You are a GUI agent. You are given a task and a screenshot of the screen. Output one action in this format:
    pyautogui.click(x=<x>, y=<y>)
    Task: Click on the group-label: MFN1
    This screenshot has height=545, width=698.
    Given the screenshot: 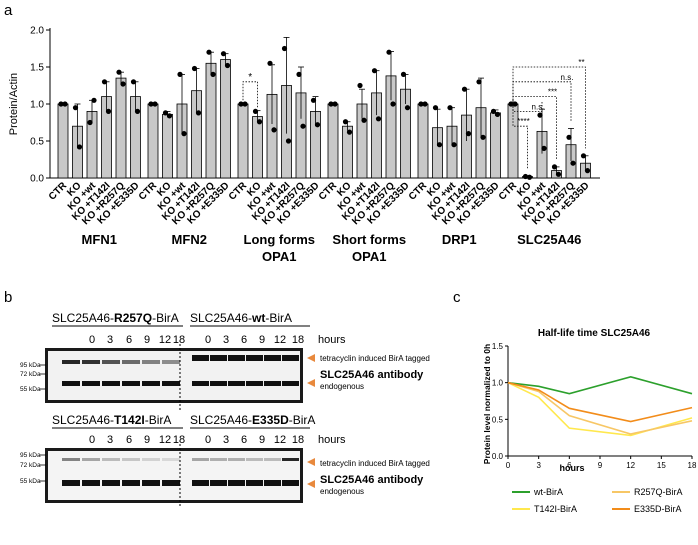 What is the action you would take?
    pyautogui.click(x=99, y=239)
    